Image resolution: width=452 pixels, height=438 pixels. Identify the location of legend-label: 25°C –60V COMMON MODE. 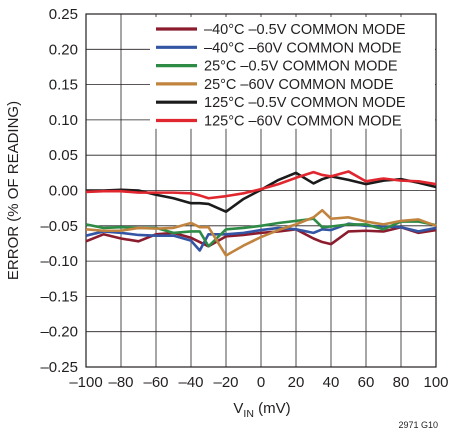
(299, 85).